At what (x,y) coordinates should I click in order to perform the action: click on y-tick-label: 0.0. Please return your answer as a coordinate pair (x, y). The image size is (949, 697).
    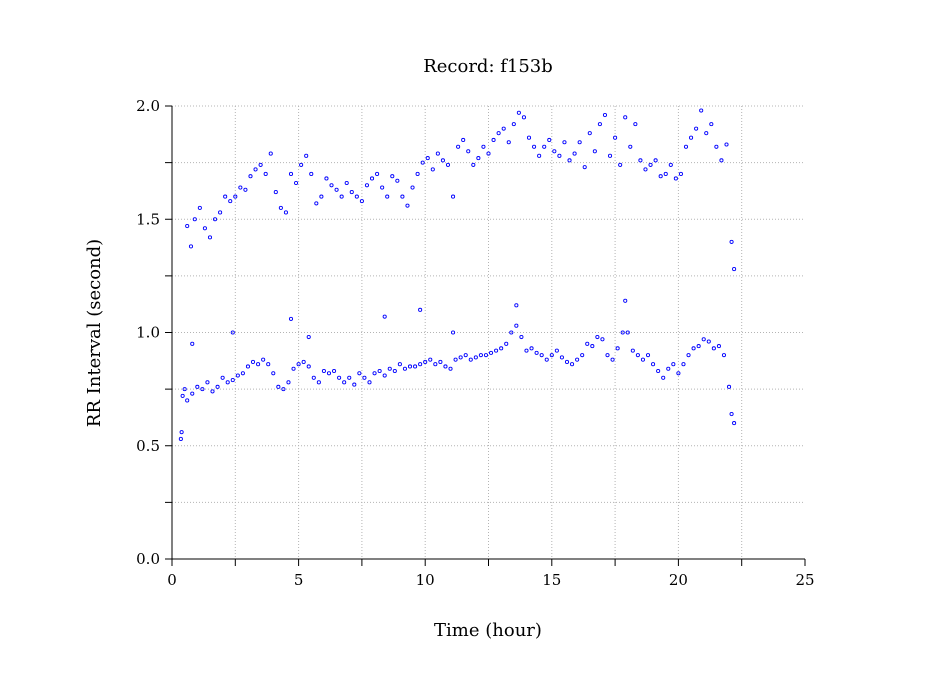
    Looking at the image, I should click on (148, 559).